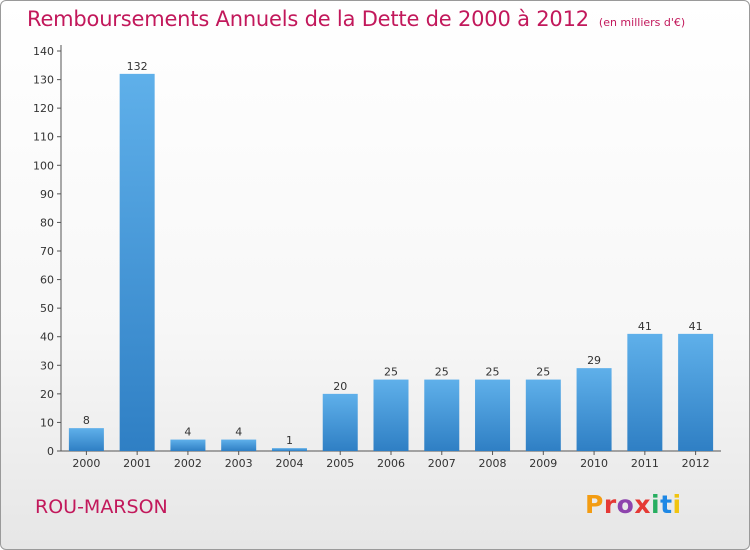  I want to click on y-tick-label: 0, so click(50, 451).